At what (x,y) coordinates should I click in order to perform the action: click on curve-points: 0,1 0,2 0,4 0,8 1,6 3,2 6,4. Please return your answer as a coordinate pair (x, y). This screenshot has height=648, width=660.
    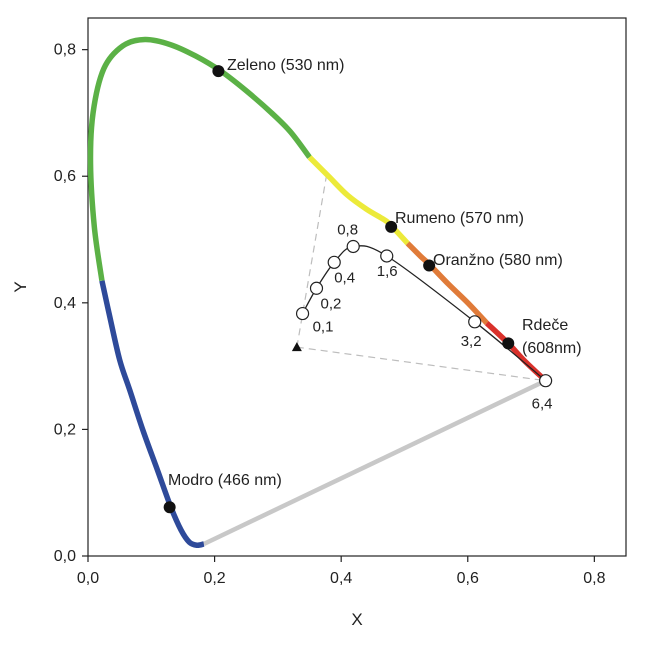
    Looking at the image, I should click on (424, 317).